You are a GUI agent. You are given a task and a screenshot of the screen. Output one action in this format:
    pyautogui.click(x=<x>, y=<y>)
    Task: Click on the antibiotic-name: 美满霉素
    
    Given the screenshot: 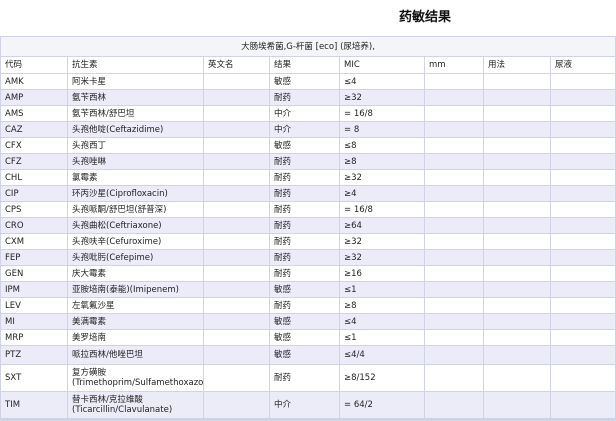 What is the action you would take?
    pyautogui.click(x=89, y=321)
    